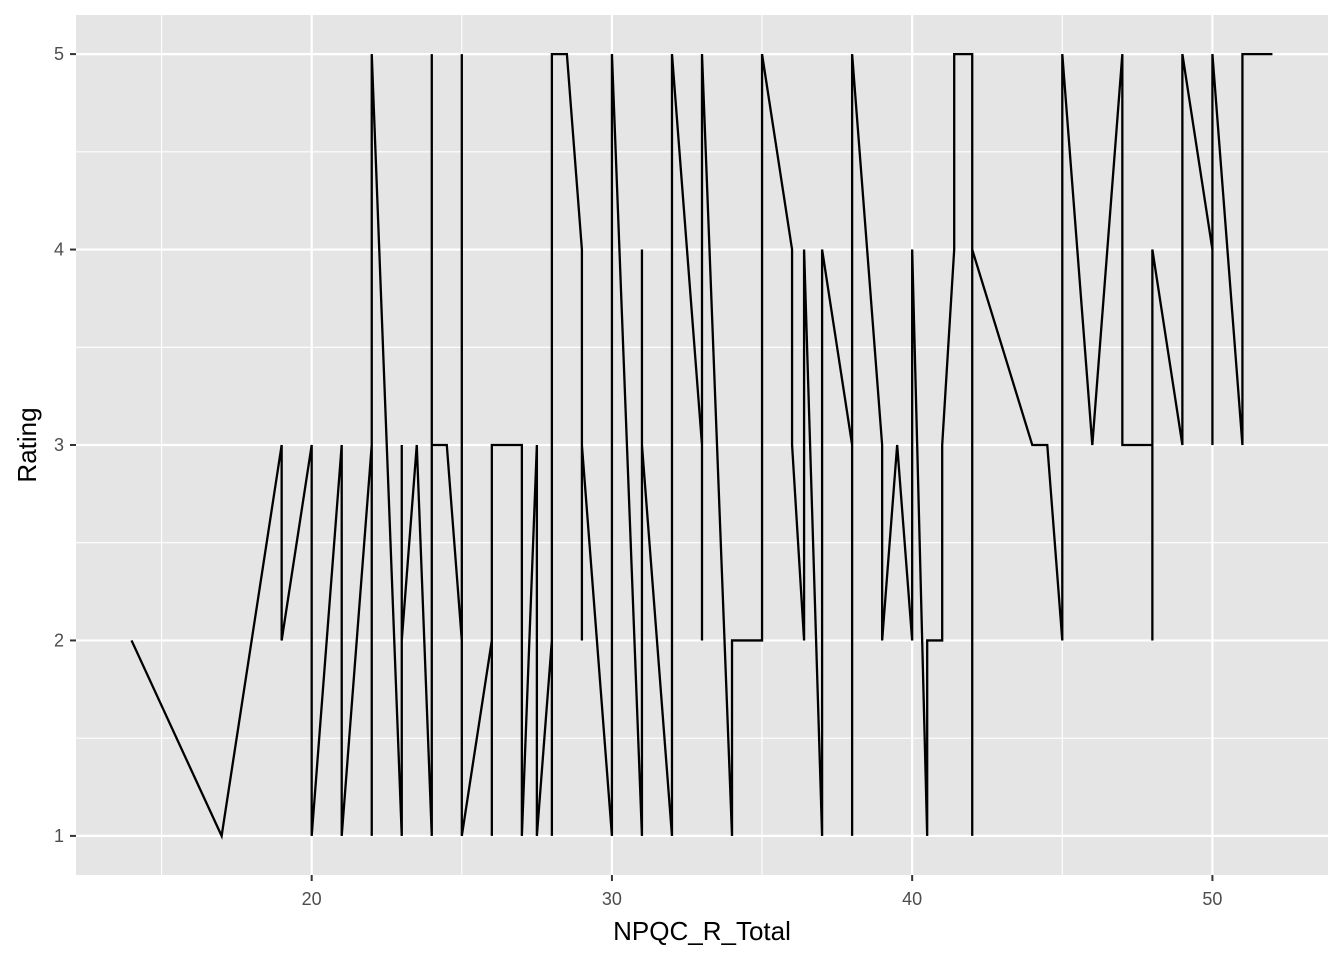 This screenshot has width=1344, height=960. What do you see at coordinates (702, 931) in the screenshot?
I see `x-axis-title: NPQC_R_Total` at bounding box center [702, 931].